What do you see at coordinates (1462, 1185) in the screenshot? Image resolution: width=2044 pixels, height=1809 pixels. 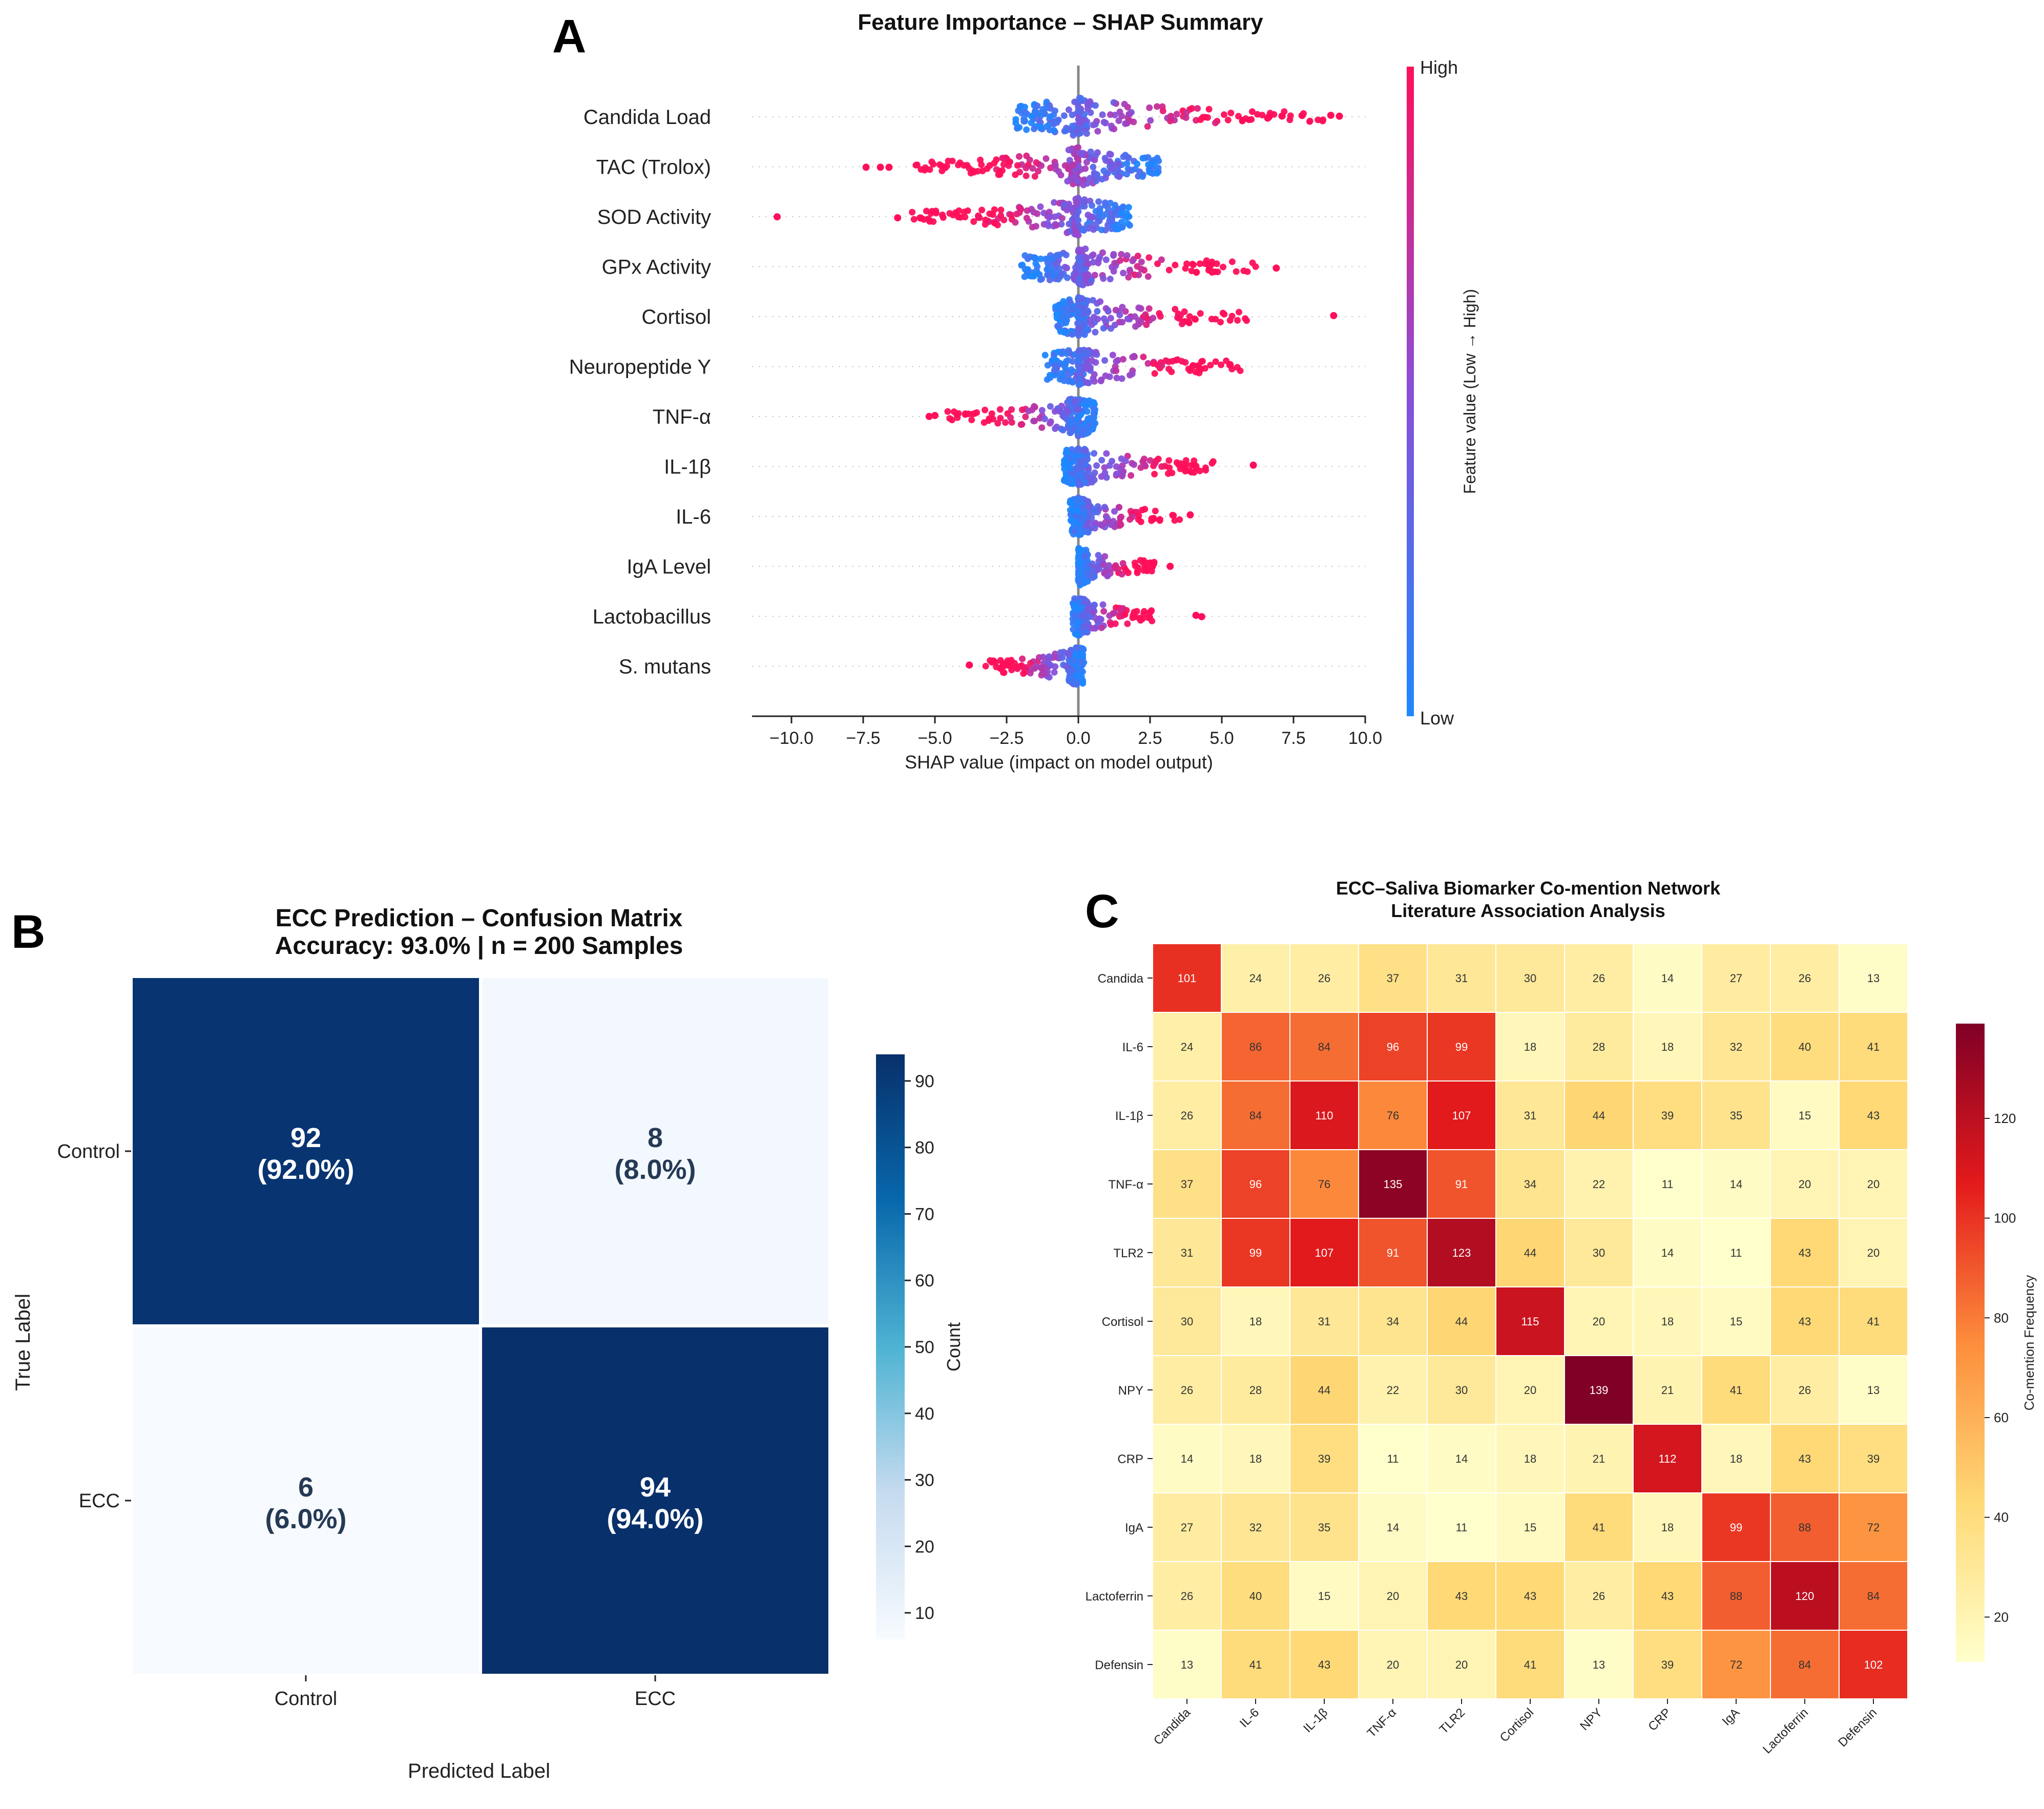 I see `comention-cell-label: 91` at bounding box center [1462, 1185].